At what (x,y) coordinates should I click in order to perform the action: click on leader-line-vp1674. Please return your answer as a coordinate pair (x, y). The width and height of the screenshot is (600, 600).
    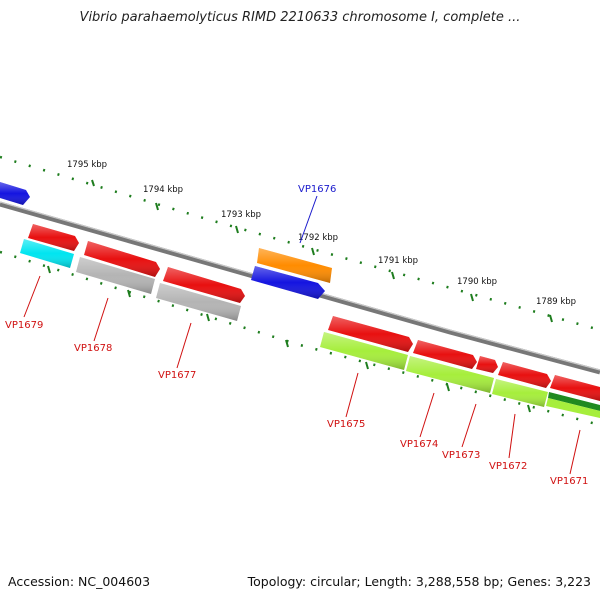
    Looking at the image, I should click on (427, 415).